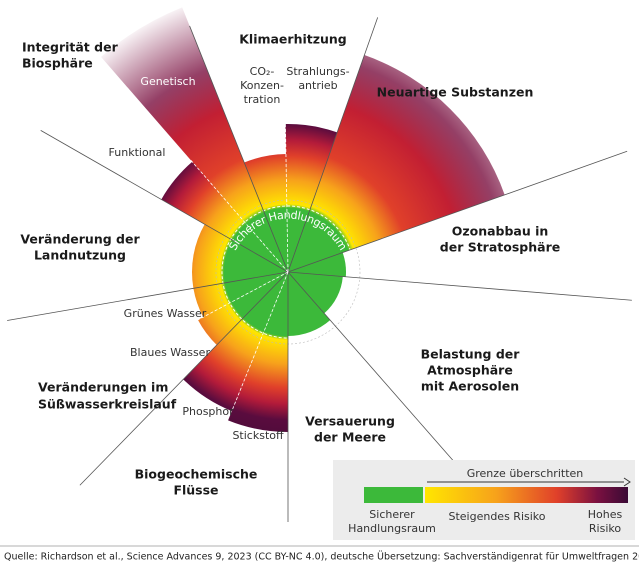 This screenshot has height=565, width=639. Describe the element at coordinates (525, 473) in the screenshot. I see `legend-label: Grenze überschritten` at that location.